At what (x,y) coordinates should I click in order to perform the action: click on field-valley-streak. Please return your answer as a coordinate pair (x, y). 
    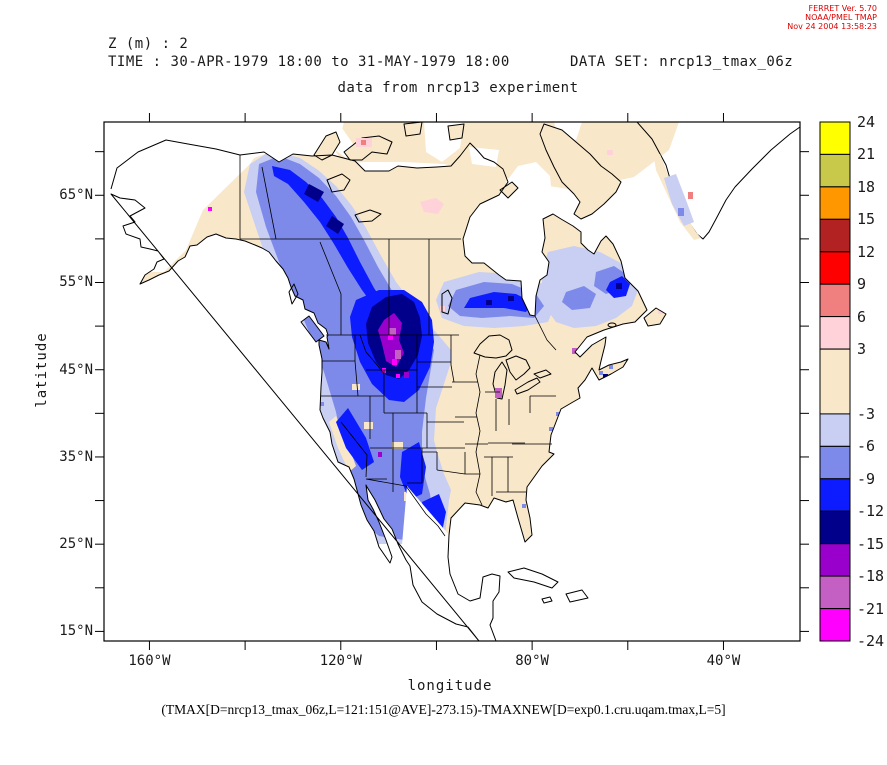
    Looking at the image, I should click on (342, 444).